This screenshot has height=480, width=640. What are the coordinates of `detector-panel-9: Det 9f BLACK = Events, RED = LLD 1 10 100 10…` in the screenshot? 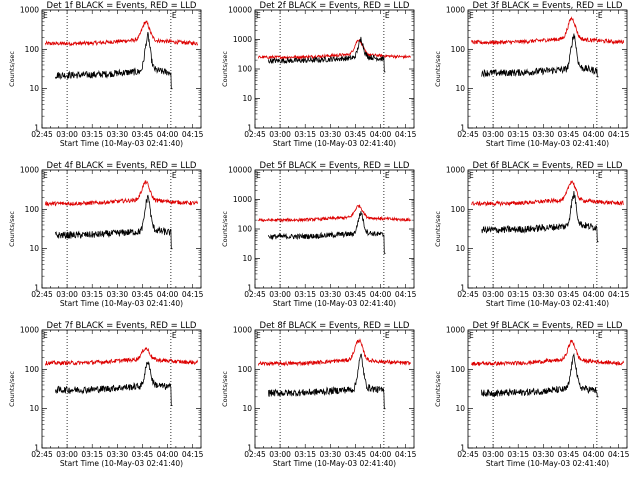 It's located at (532, 394).